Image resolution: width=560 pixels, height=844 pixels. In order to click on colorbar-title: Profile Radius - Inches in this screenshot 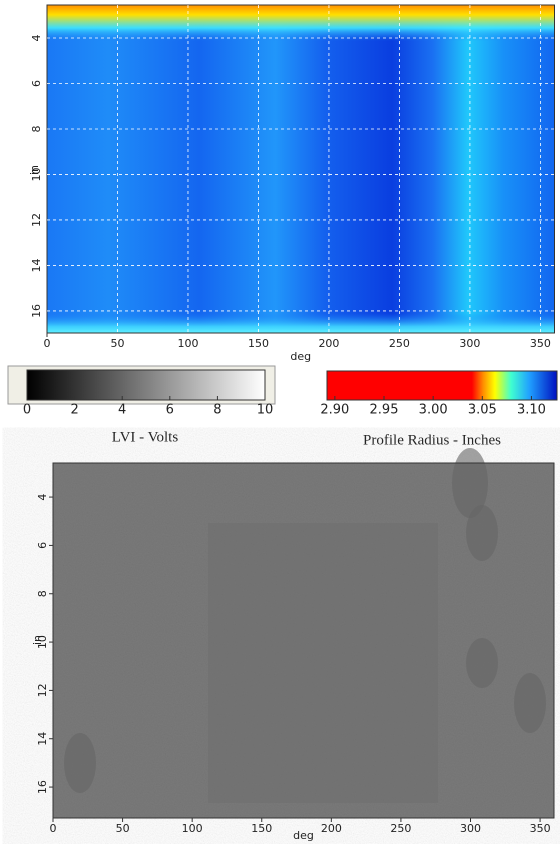, I will do `click(432, 440)`.